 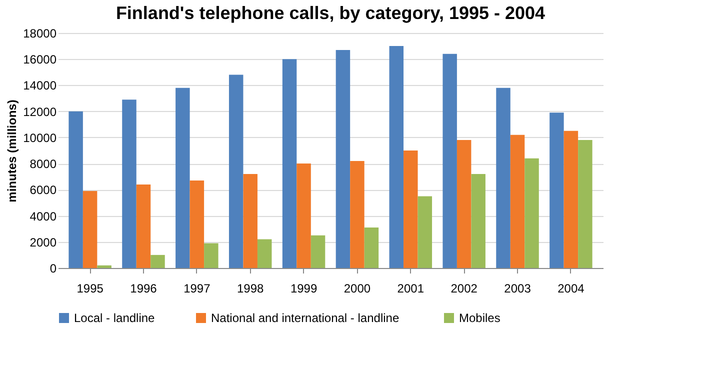 I want to click on y-tick-label: 4000, so click(x=43, y=216).